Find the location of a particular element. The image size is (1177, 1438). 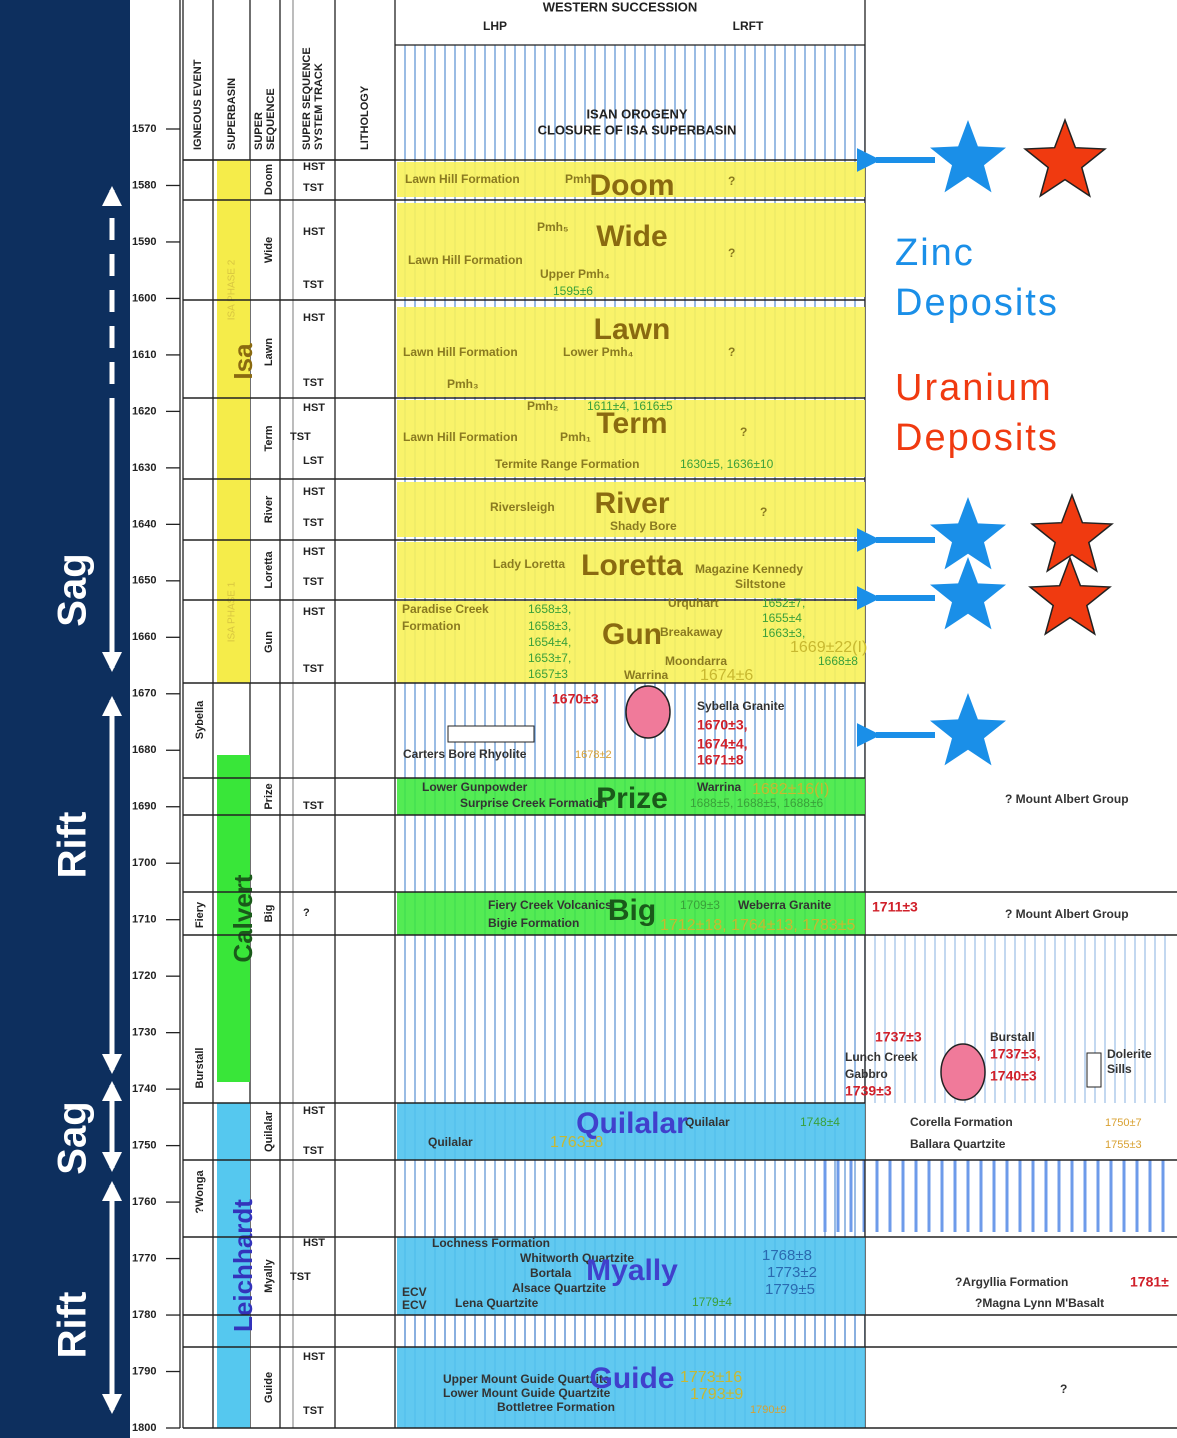

legend-label: Deposits is located at coordinates (977, 303).